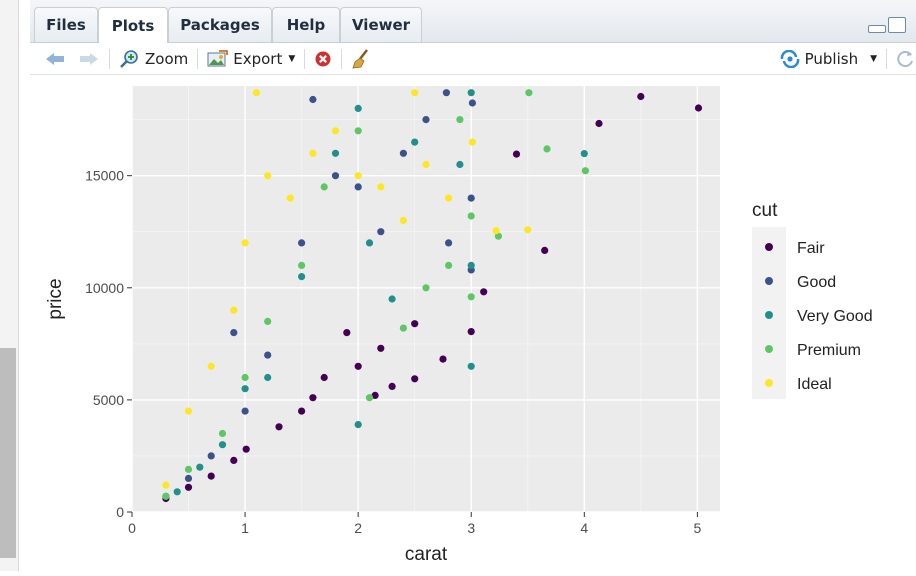  Describe the element at coordinates (292, 58) in the screenshot. I see `export-dropdown-caret: ▼` at that location.